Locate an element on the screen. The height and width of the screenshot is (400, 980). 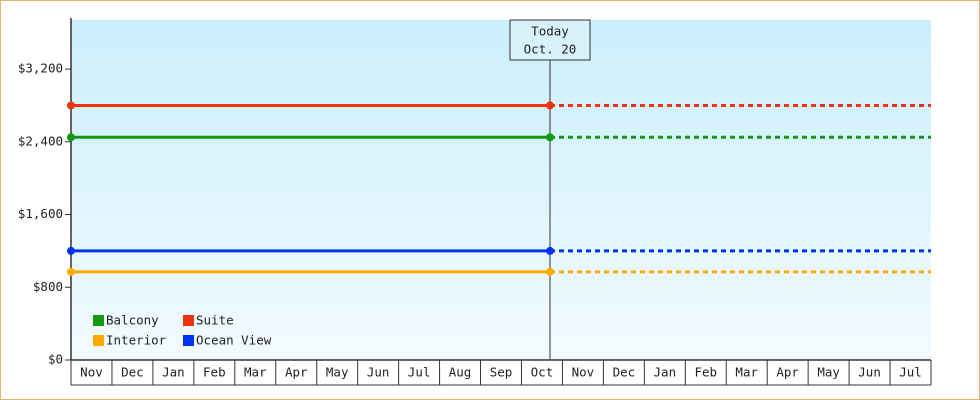
legend-label: Balcony is located at coordinates (132, 320).